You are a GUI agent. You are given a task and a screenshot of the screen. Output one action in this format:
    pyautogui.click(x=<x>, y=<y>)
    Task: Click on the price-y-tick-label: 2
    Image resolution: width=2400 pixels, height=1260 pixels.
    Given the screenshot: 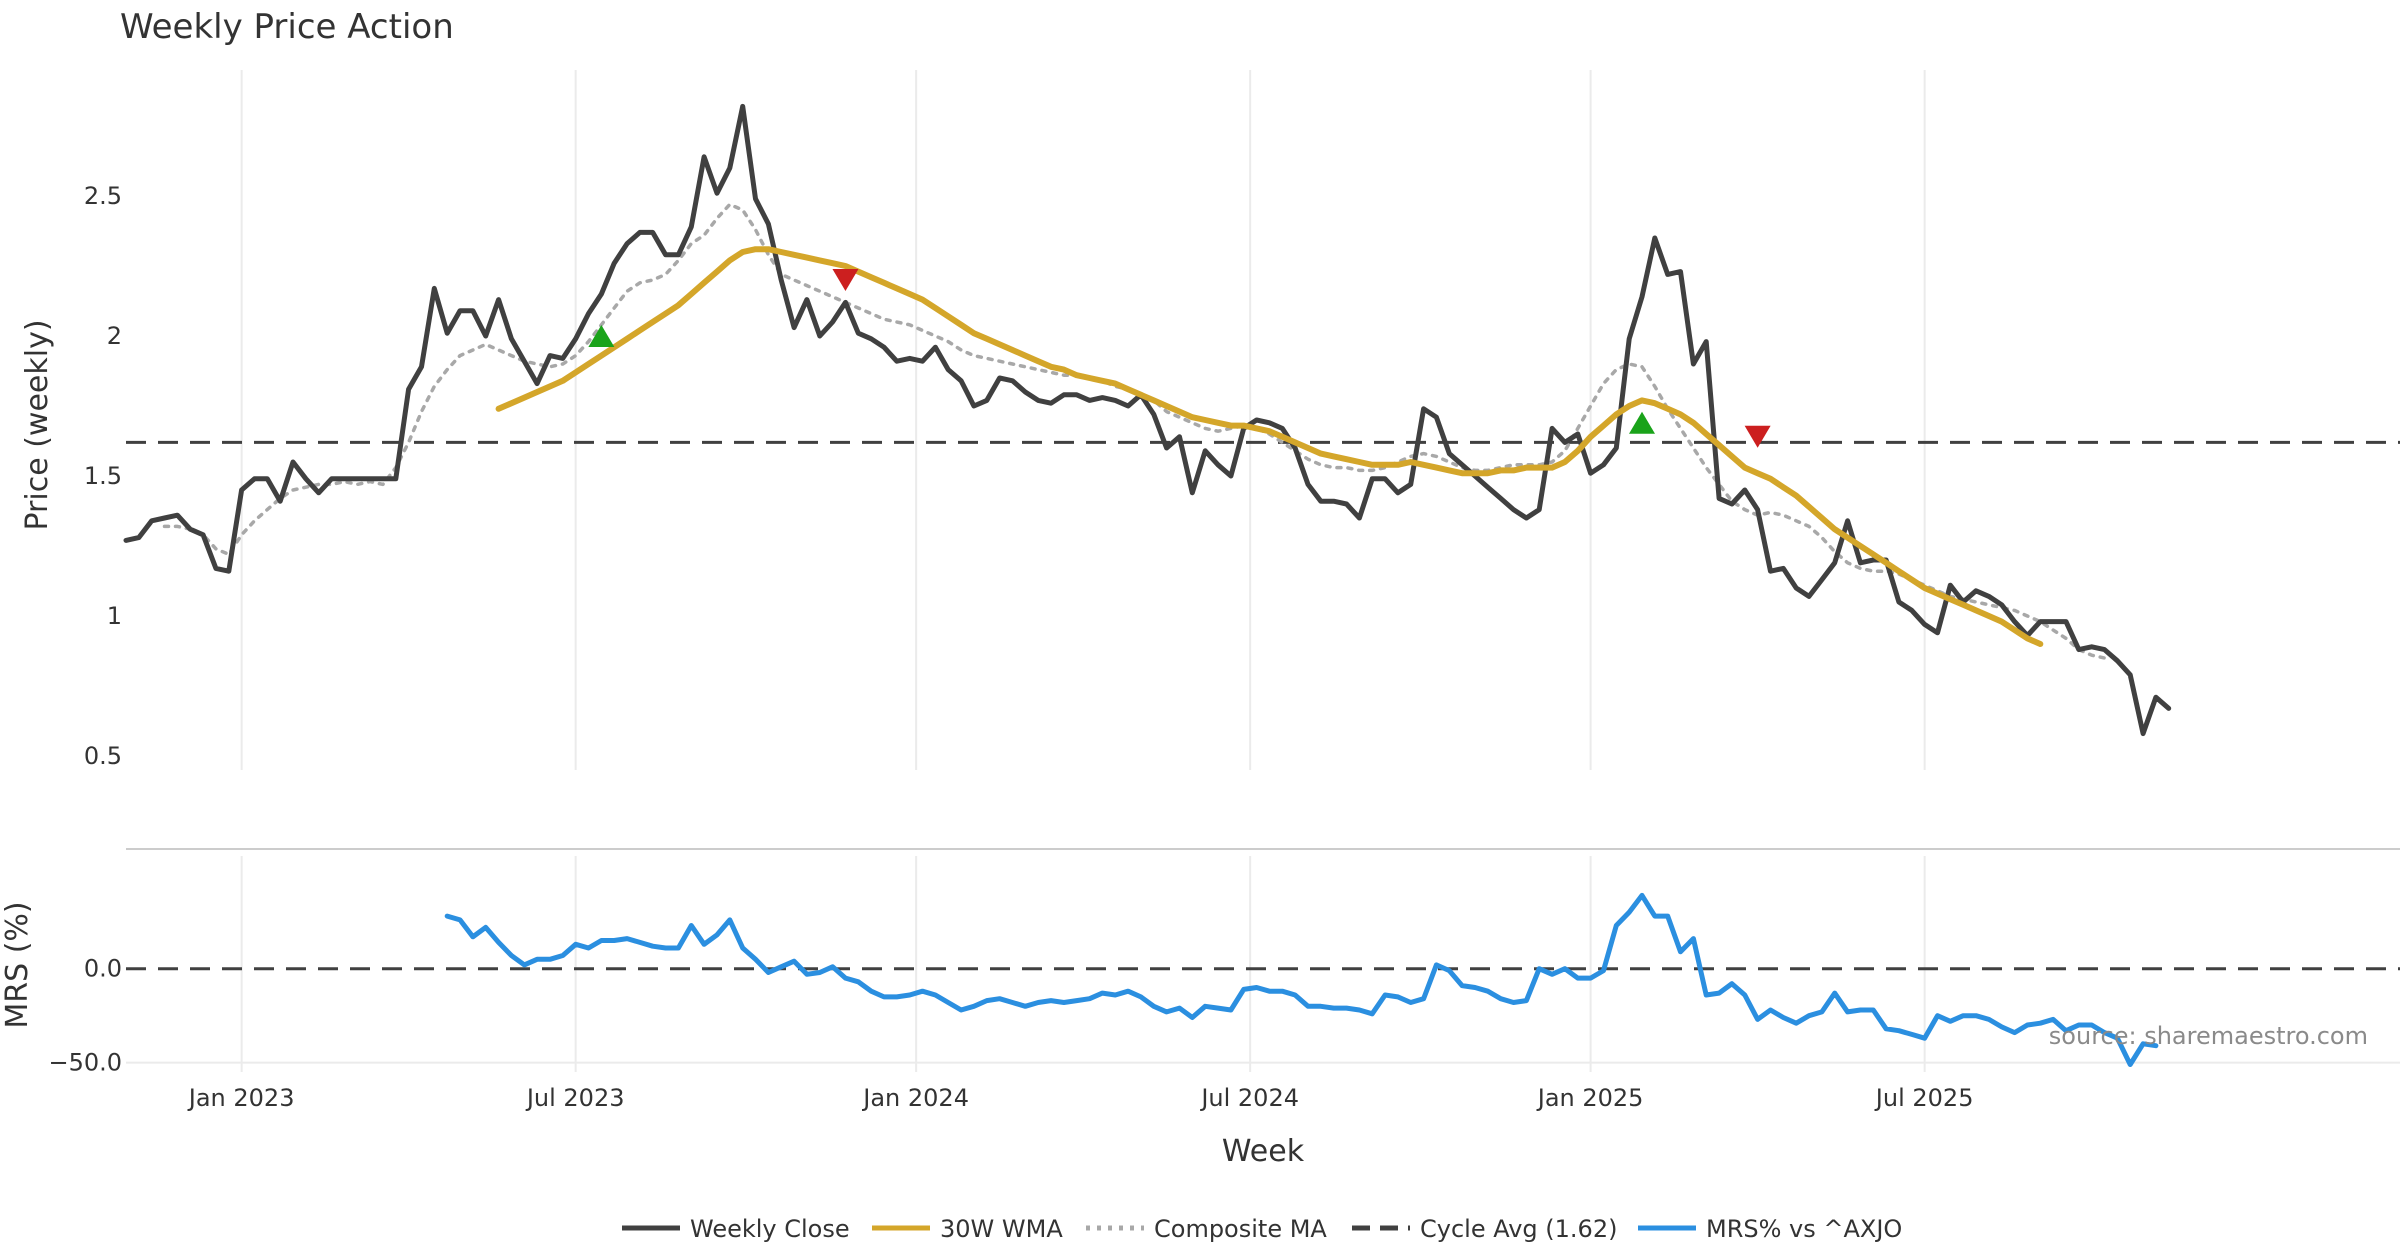 What is the action you would take?
    pyautogui.click(x=114, y=336)
    